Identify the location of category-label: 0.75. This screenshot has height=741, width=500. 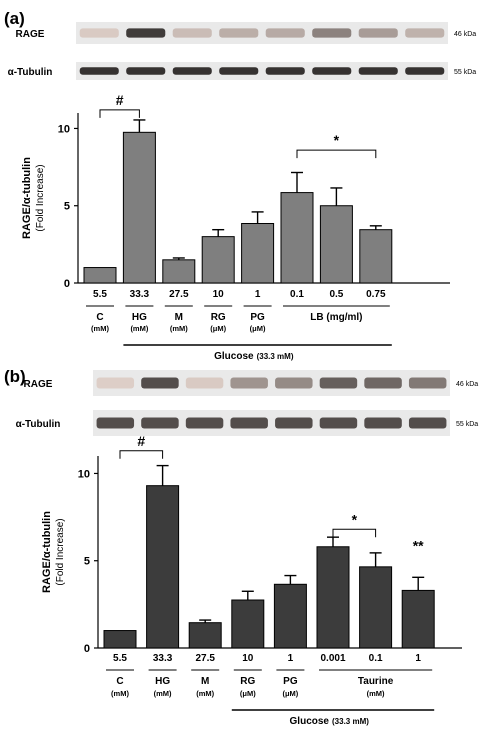
(376, 294).